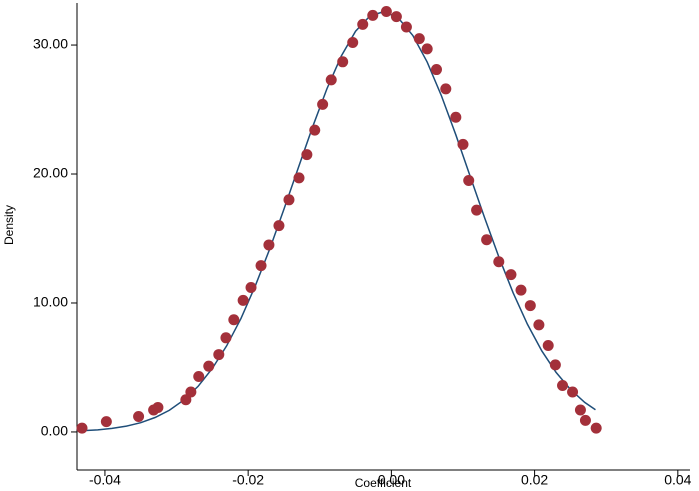 The image size is (699, 491). What do you see at coordinates (677, 480) in the screenshot?
I see `x-tick-label: 0.04` at bounding box center [677, 480].